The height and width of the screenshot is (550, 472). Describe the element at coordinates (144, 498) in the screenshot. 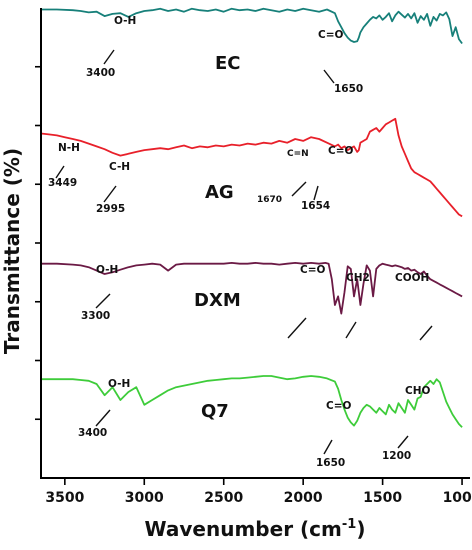

I see `x-tick-label-3000: 3000` at that location.